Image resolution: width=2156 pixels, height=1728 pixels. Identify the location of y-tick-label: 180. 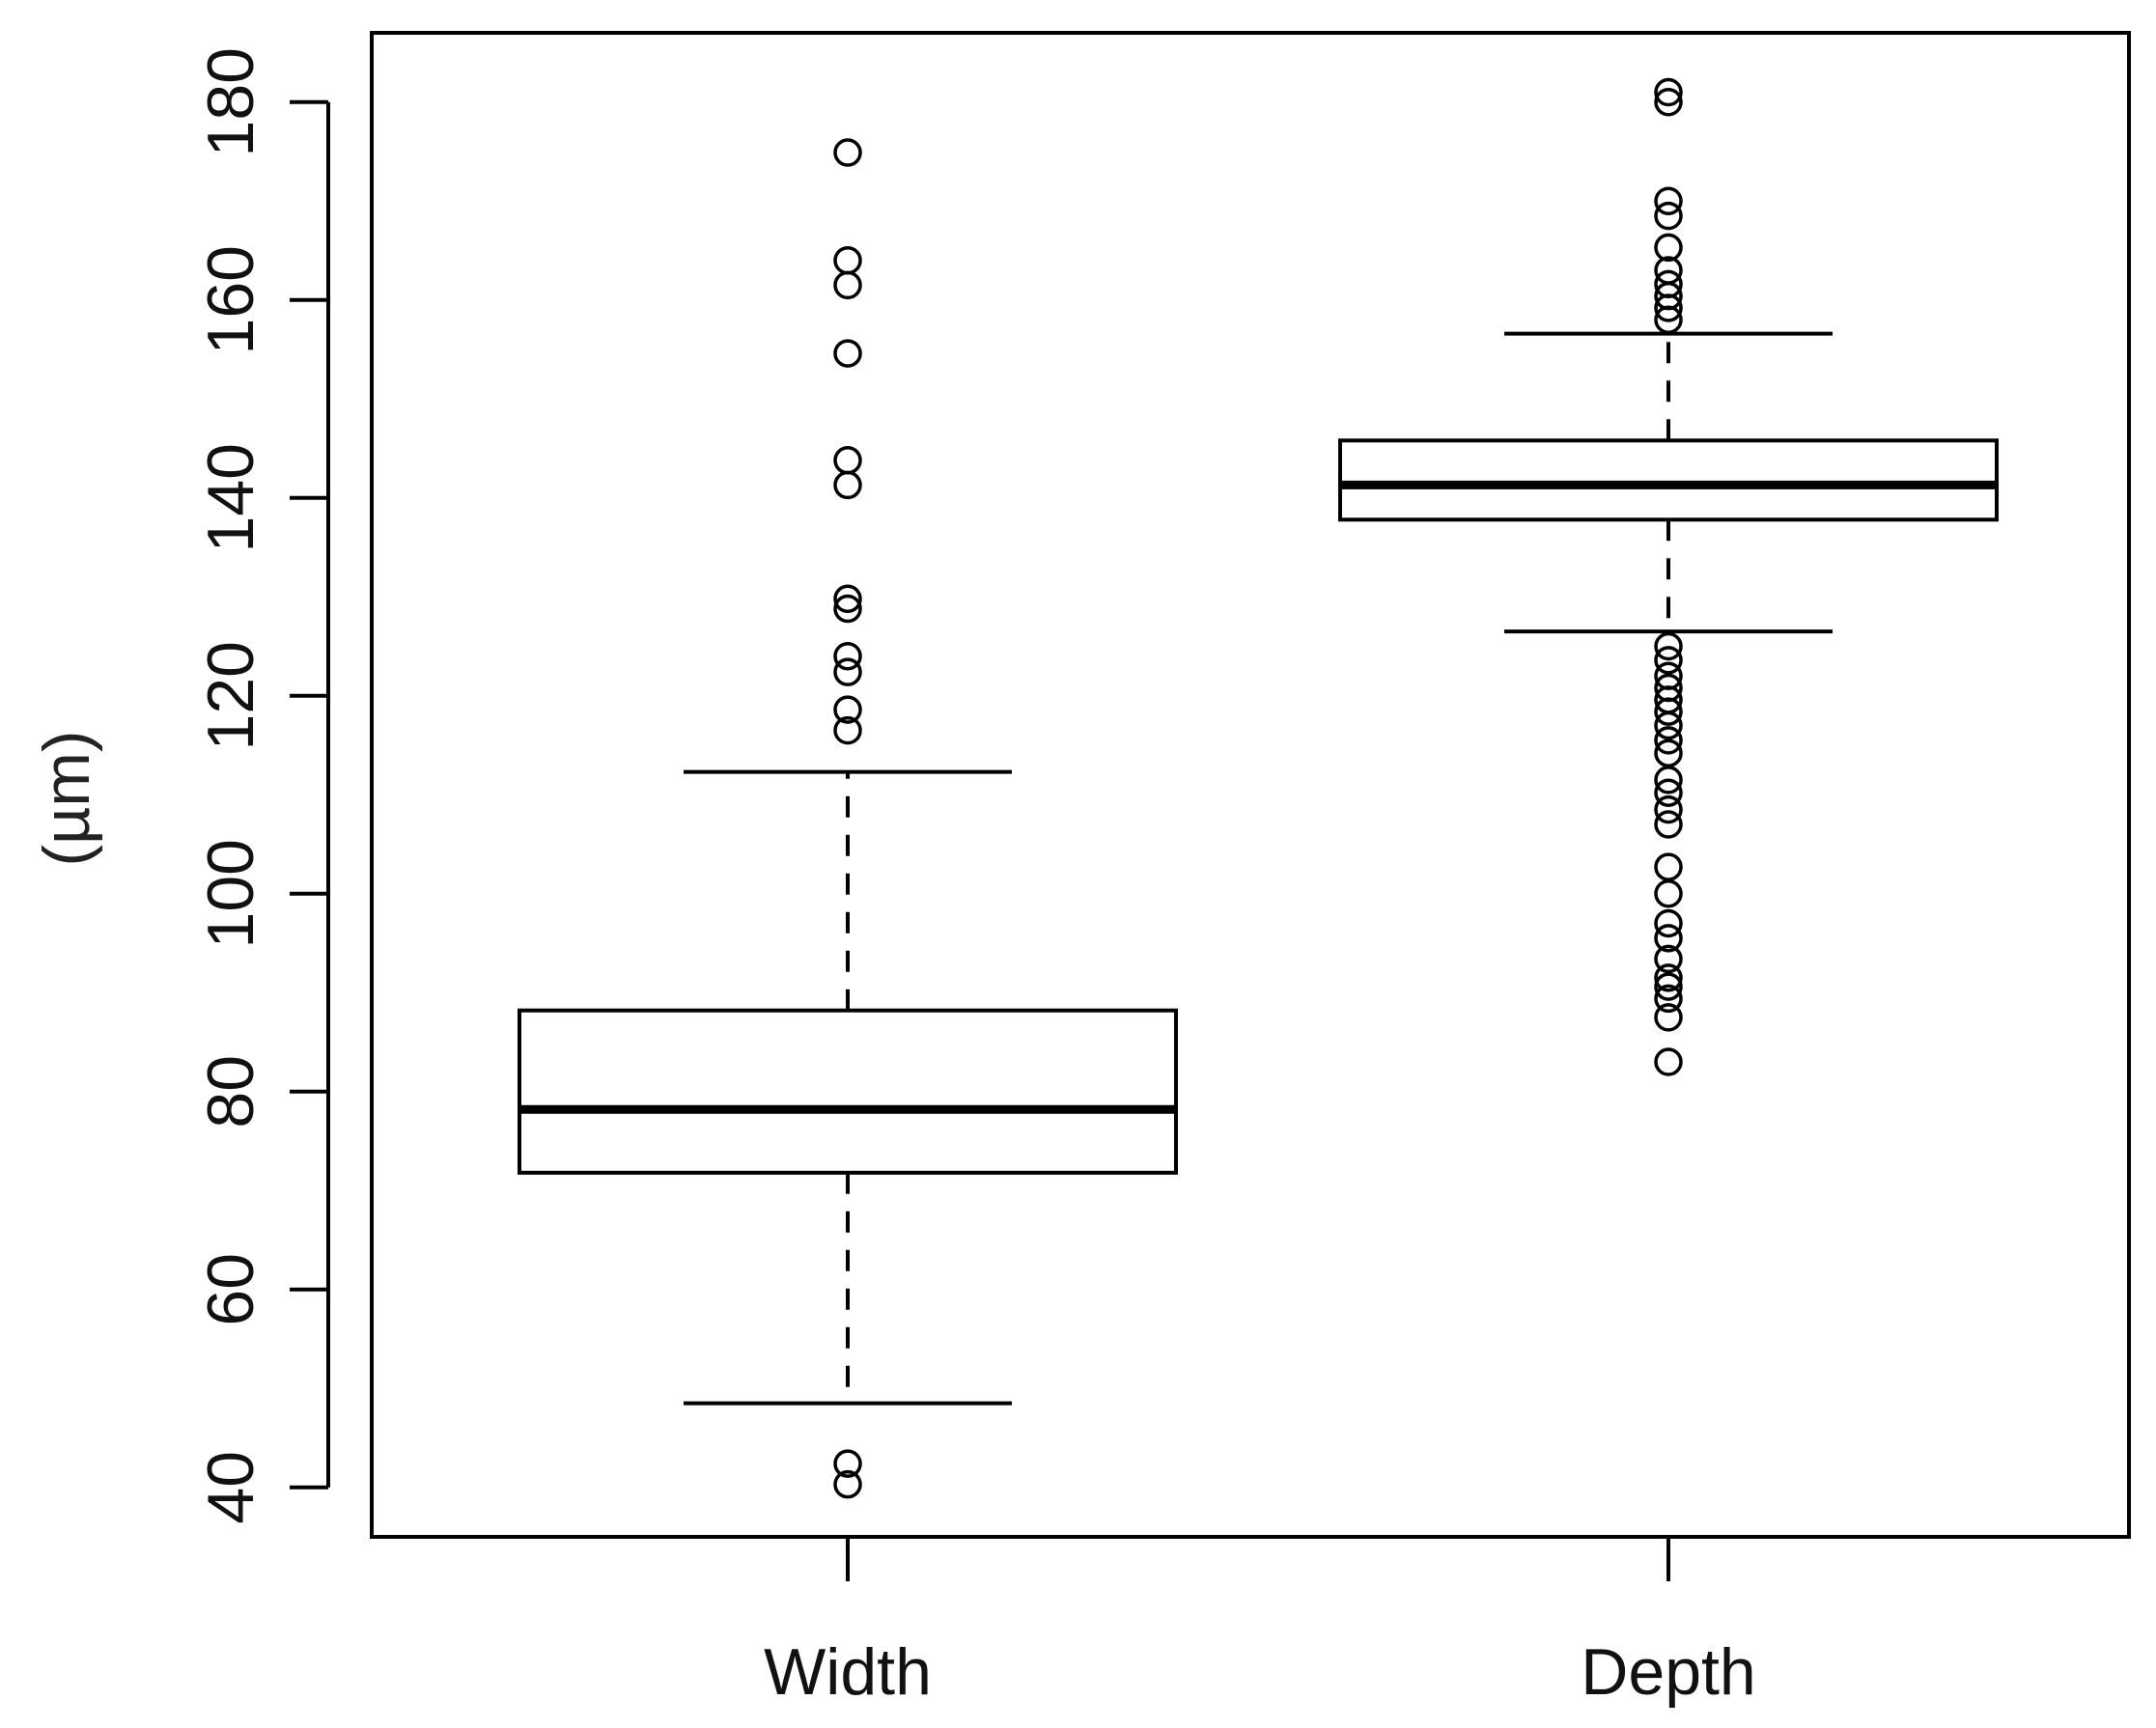
(231, 101).